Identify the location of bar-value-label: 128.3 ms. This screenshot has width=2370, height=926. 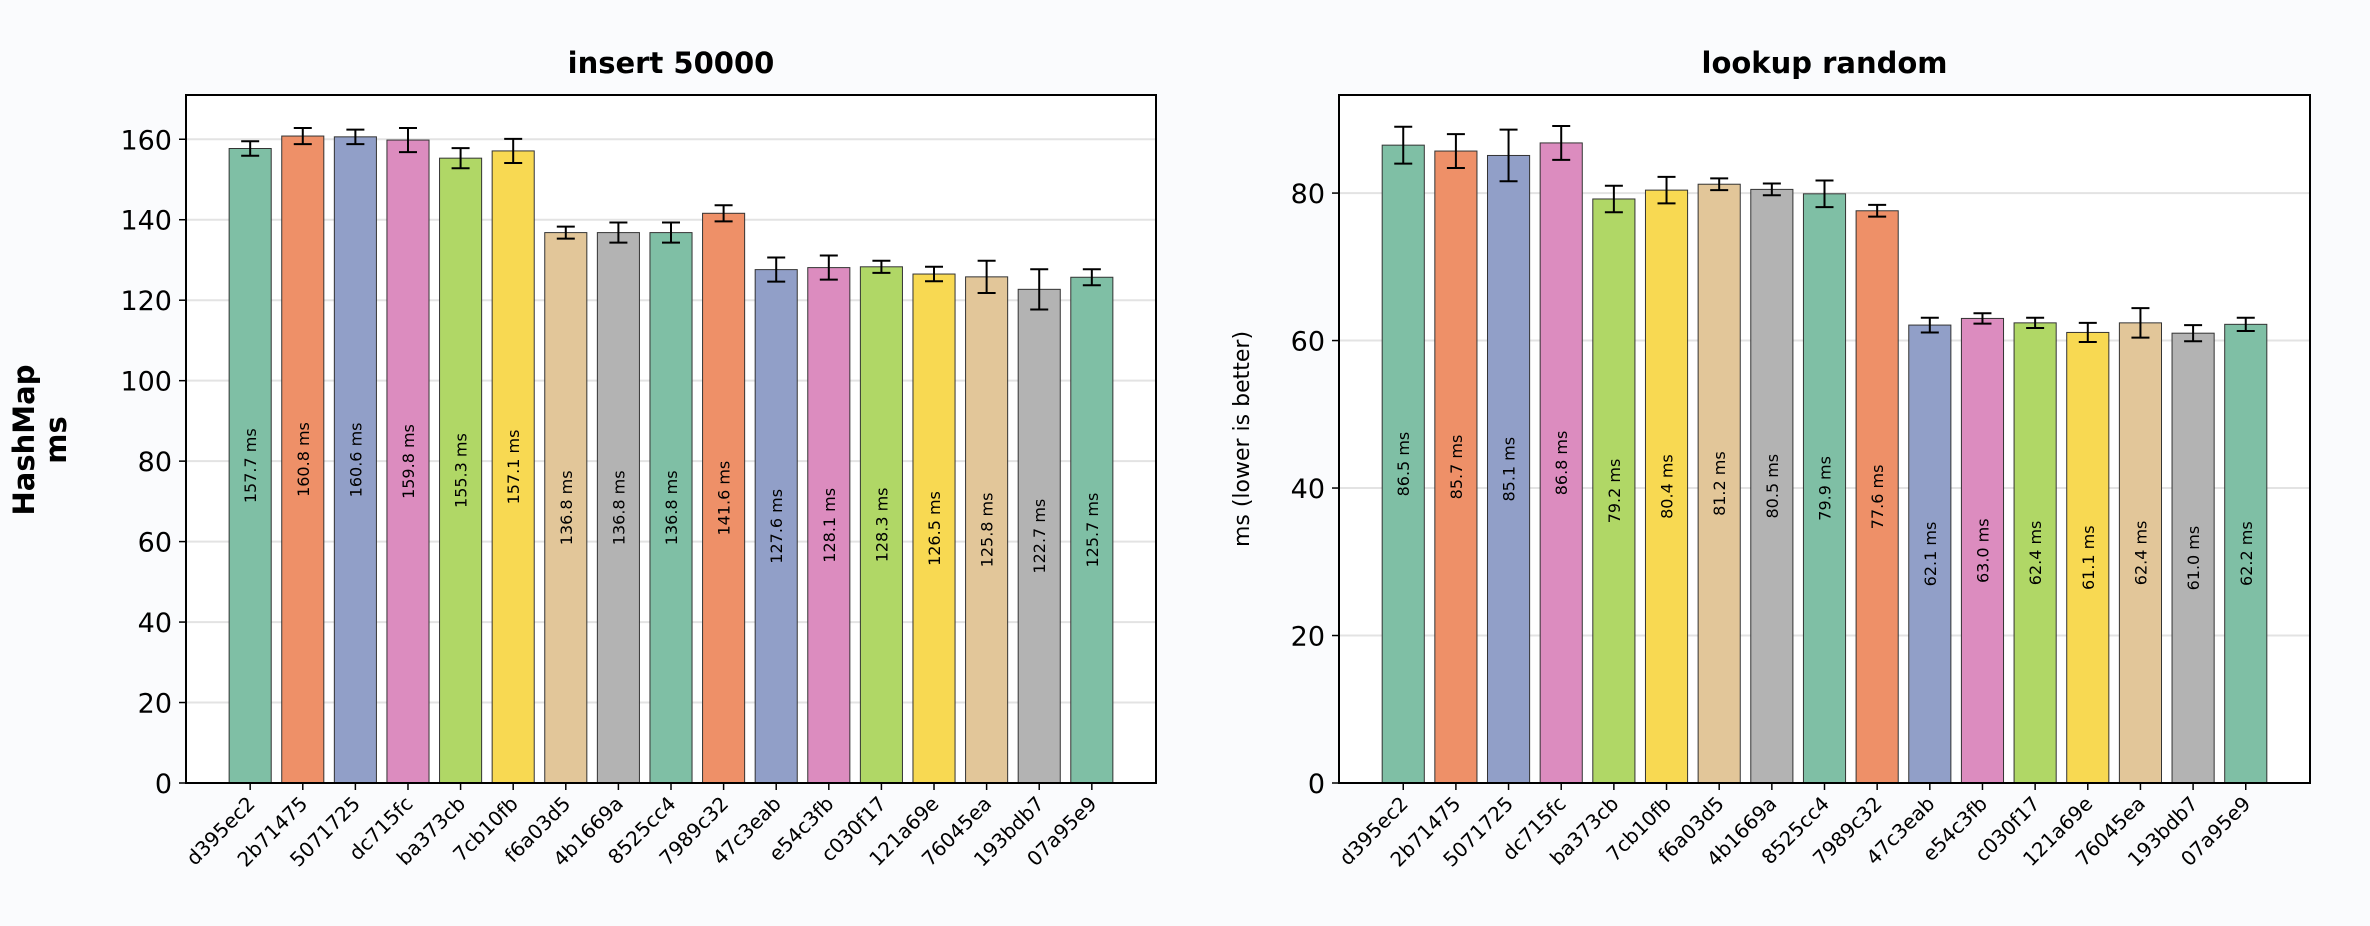
(881, 524).